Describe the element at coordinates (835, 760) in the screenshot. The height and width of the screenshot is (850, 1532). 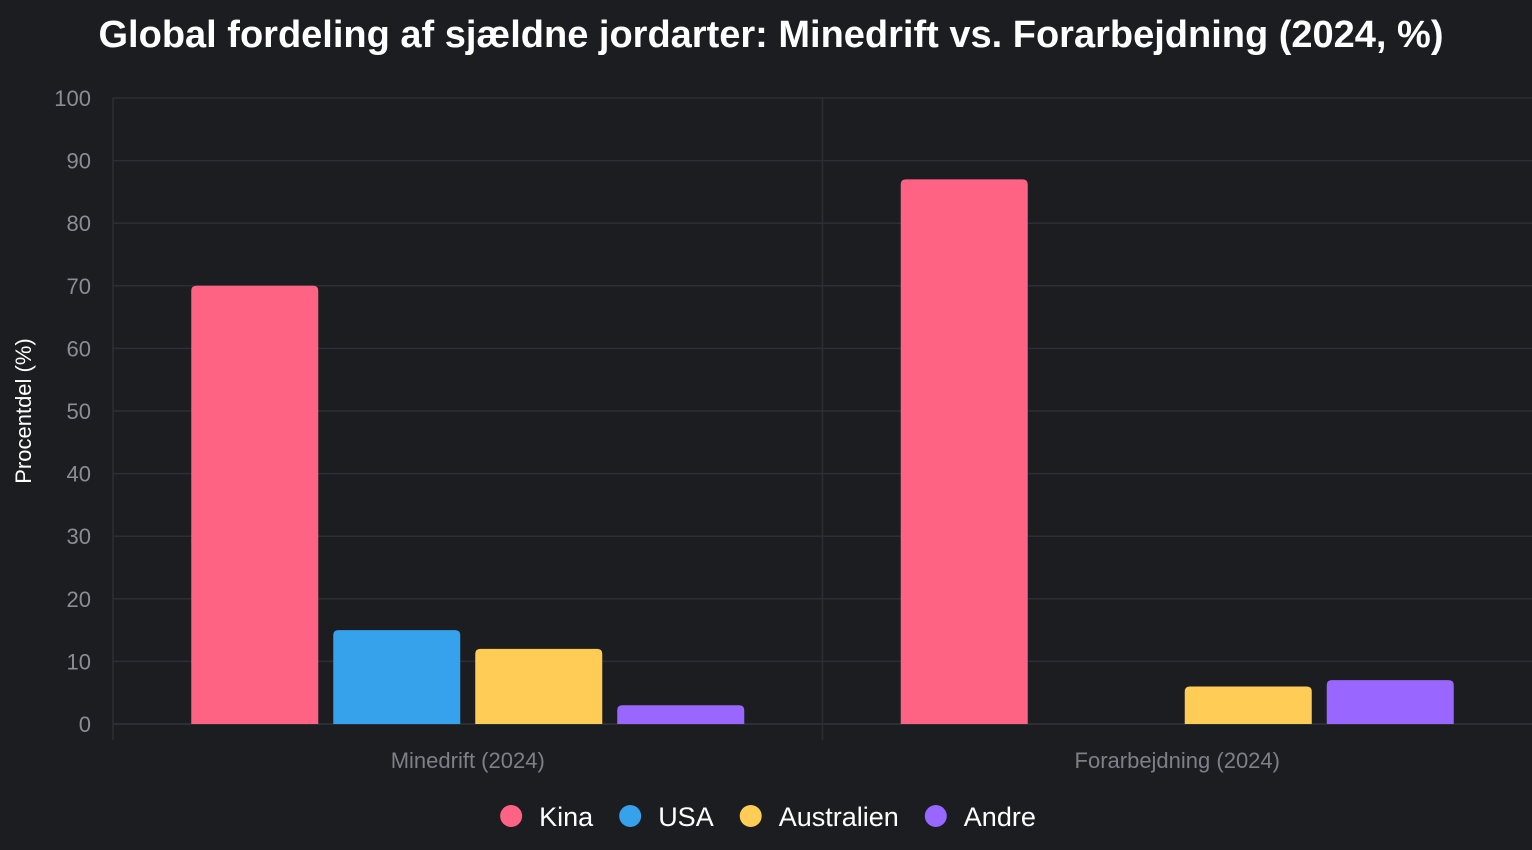
I see `x-axis-categories: Minedrift (2024) Forarbejdning (2024)` at that location.